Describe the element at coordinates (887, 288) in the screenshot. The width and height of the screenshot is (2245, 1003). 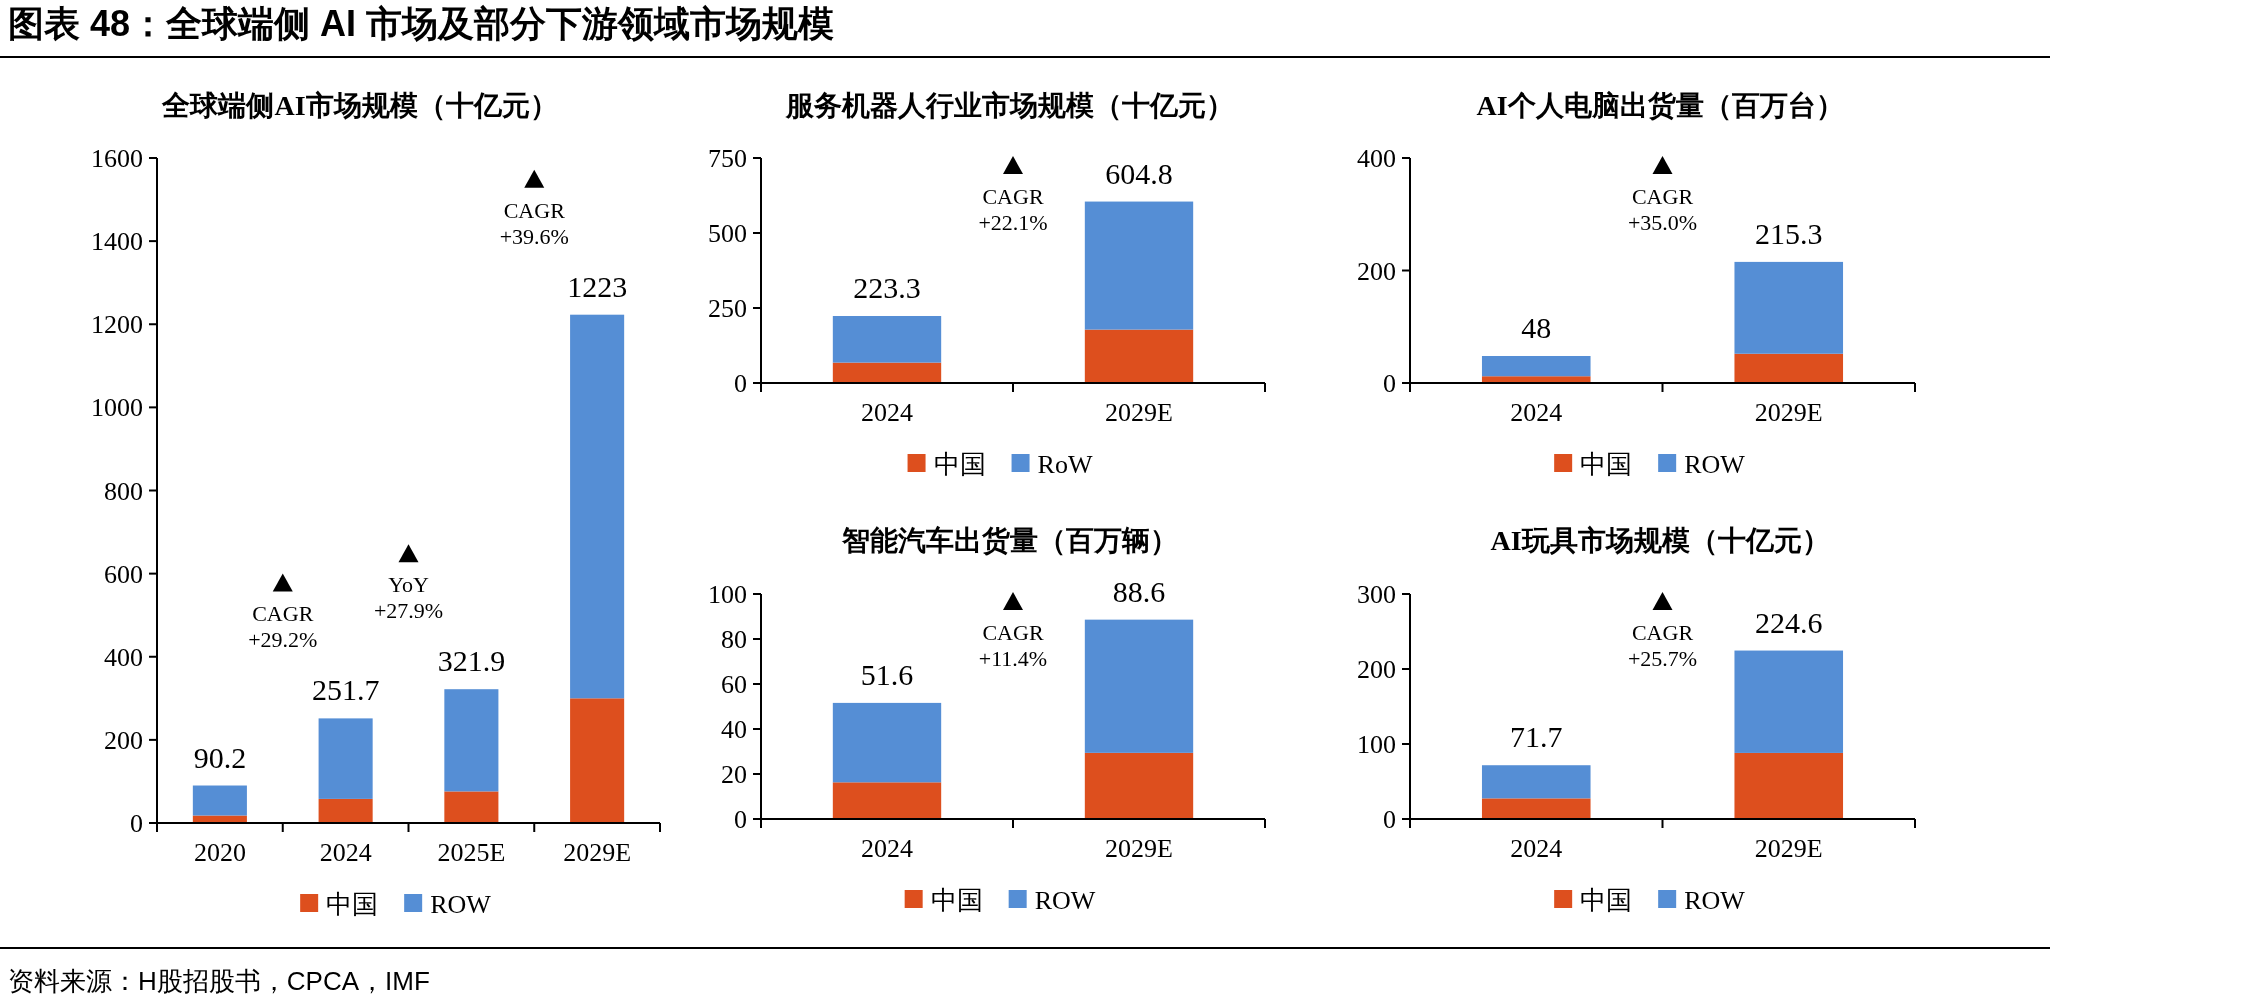
I see `total-label: 223.3` at that location.